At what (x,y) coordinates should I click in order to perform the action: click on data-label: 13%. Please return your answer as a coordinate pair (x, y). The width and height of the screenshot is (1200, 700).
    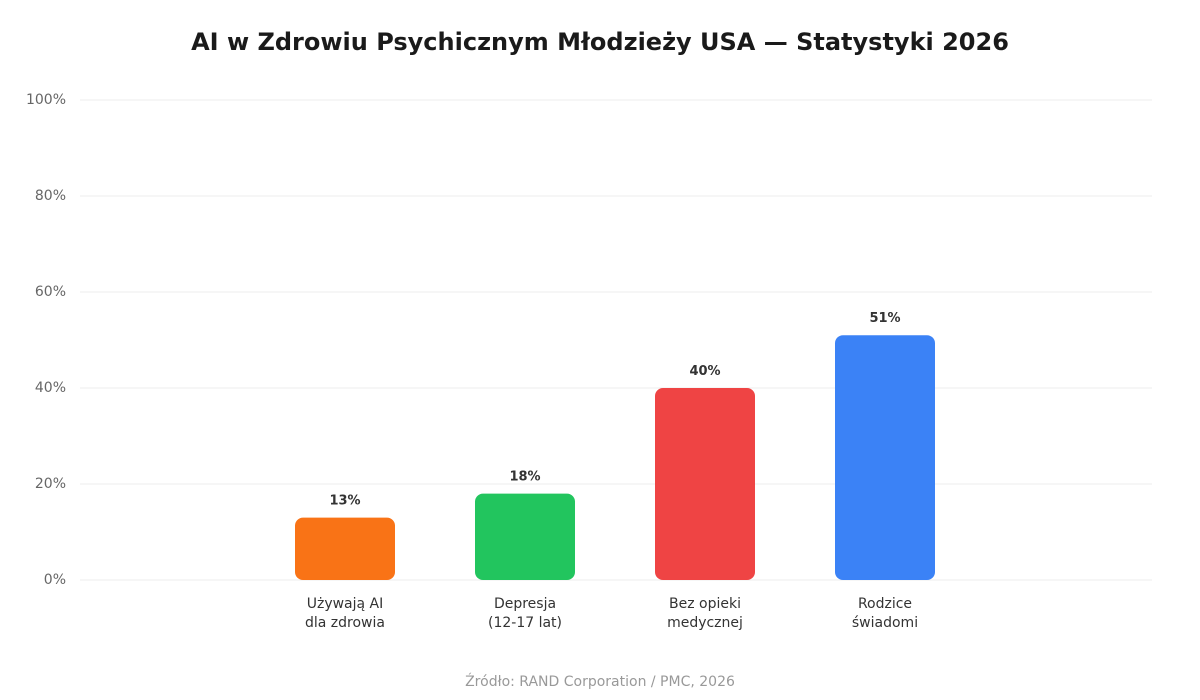
    Looking at the image, I should click on (344, 501).